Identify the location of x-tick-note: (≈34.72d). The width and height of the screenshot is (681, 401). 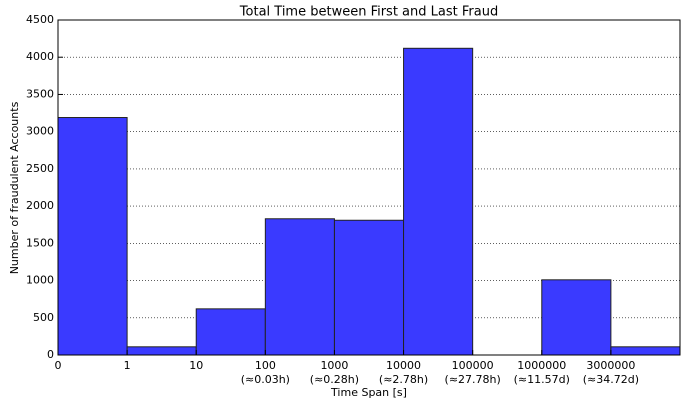
(611, 379).